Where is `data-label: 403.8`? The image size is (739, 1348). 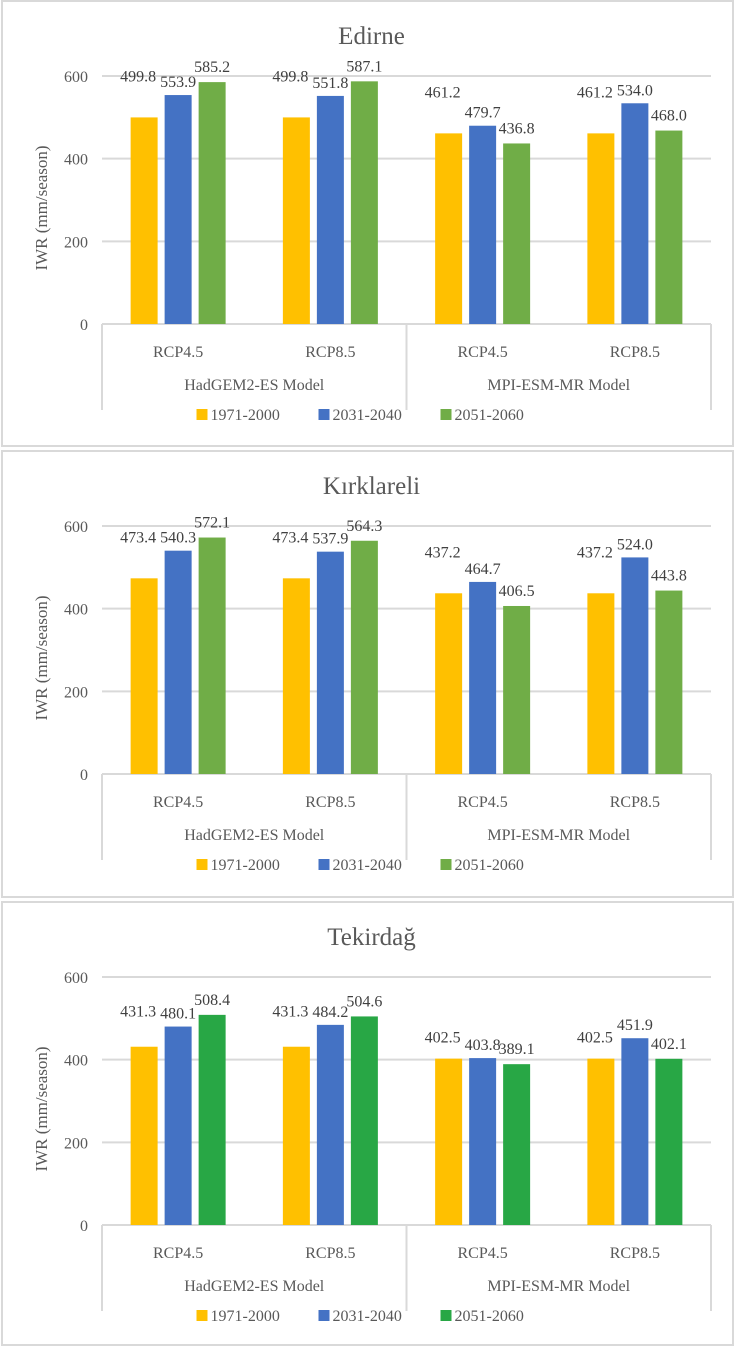
data-label: 403.8 is located at coordinates (483, 1045).